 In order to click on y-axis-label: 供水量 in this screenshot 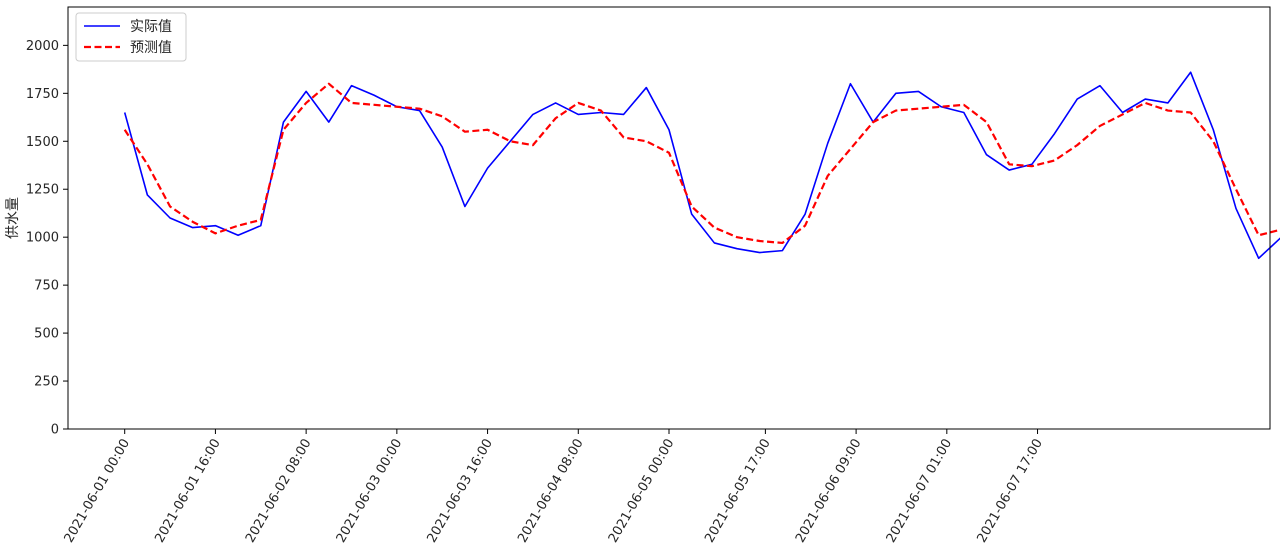, I will do `click(13, 218)`.